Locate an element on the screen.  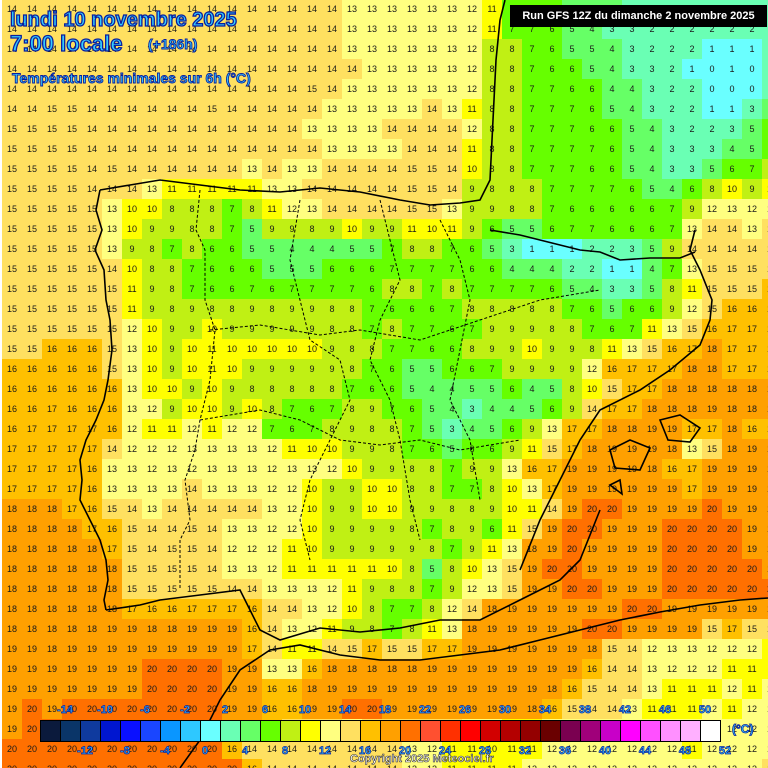
temperature-value: 15 is located at coordinates (51, 149).